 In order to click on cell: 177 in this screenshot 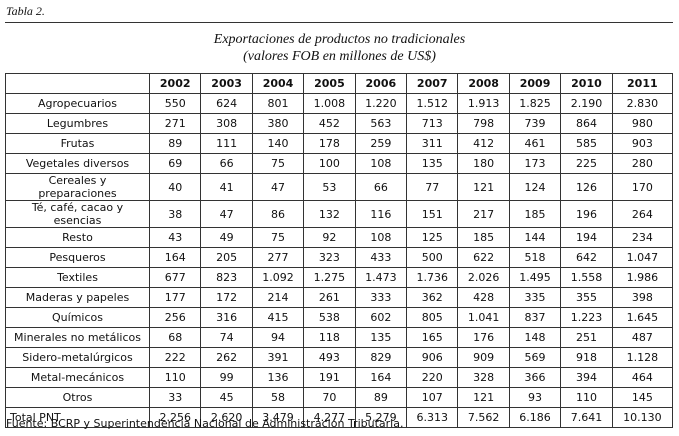, I will do `click(175, 297)`.